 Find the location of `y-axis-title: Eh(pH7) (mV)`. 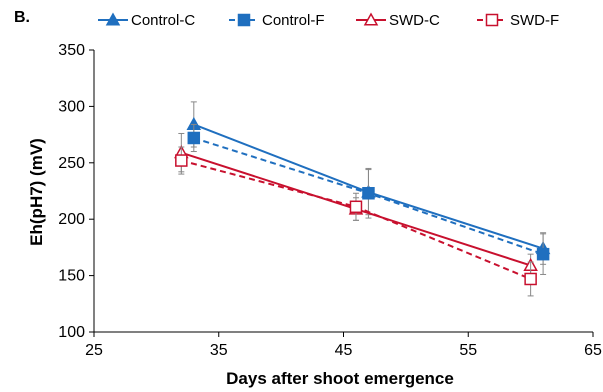

y-axis-title: Eh(pH7) (mV) is located at coordinates (36, 192).